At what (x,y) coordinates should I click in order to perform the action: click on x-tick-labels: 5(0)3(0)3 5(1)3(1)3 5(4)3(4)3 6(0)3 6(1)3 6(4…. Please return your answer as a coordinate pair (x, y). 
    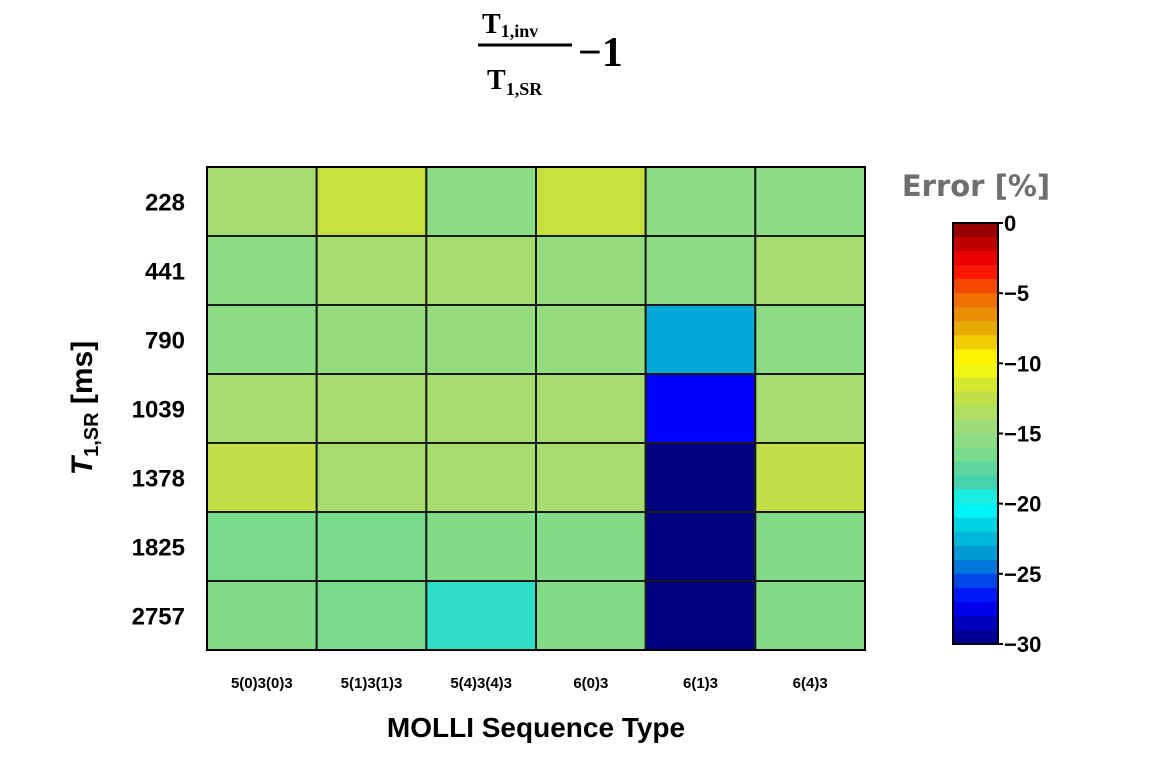
    Looking at the image, I should click on (529, 683).